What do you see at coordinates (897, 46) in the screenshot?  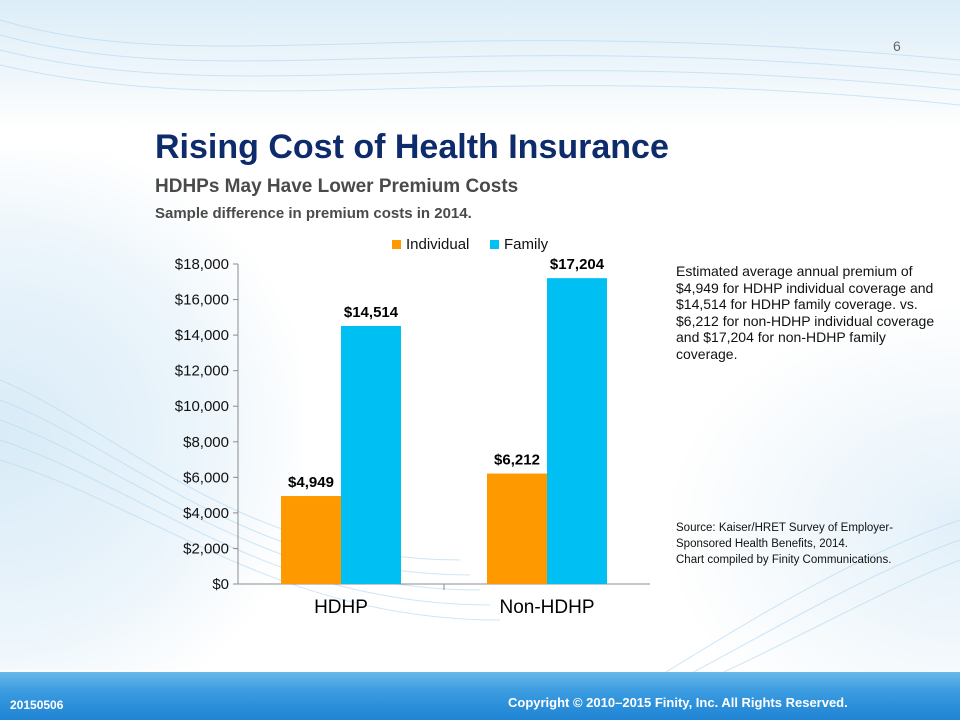 I see `page-number: 6` at bounding box center [897, 46].